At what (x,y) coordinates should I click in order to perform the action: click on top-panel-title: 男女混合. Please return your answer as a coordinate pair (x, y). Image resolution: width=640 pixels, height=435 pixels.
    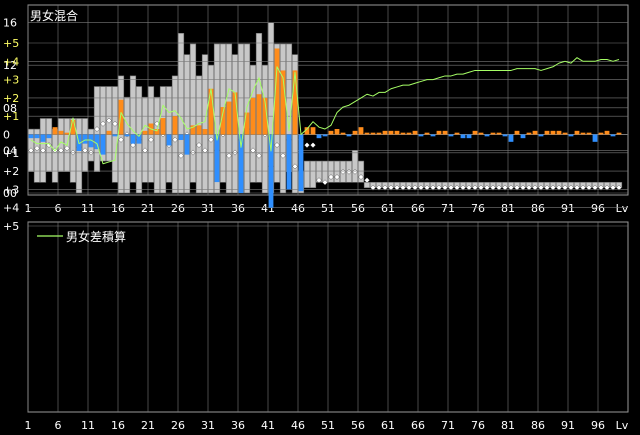
    Looking at the image, I should click on (54, 15).